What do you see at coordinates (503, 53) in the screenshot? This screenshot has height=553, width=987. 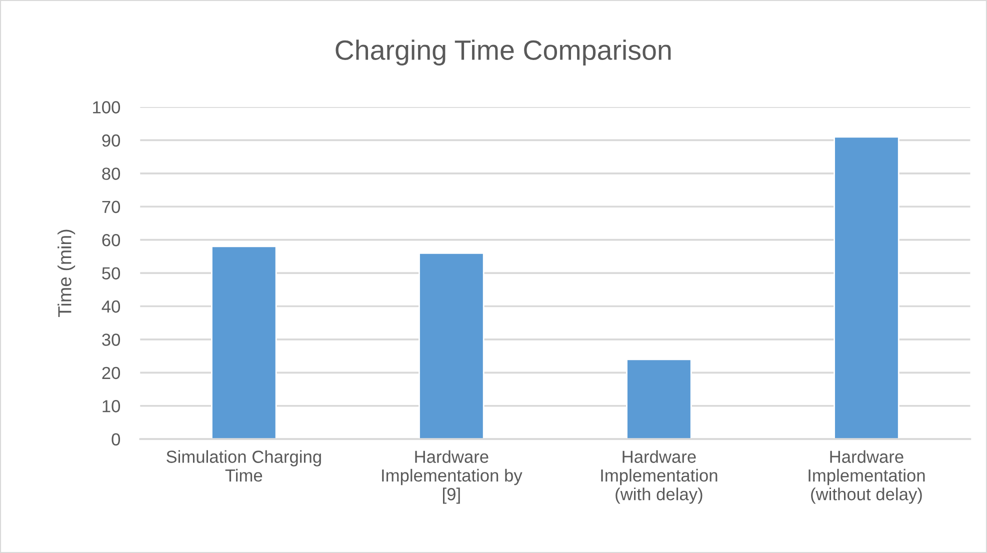 I see `chart-title: Charging Time Comparison` at bounding box center [503, 53].